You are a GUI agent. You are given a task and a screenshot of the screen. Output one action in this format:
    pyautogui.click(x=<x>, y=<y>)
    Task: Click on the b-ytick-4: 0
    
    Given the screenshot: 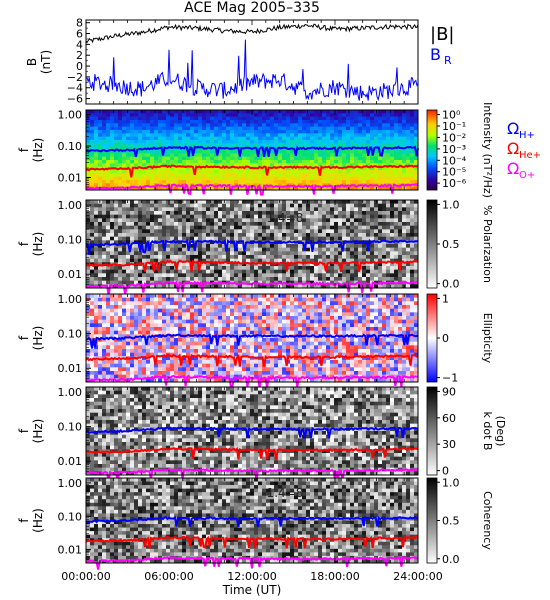 What is the action you would take?
    pyautogui.click(x=79, y=66)
    